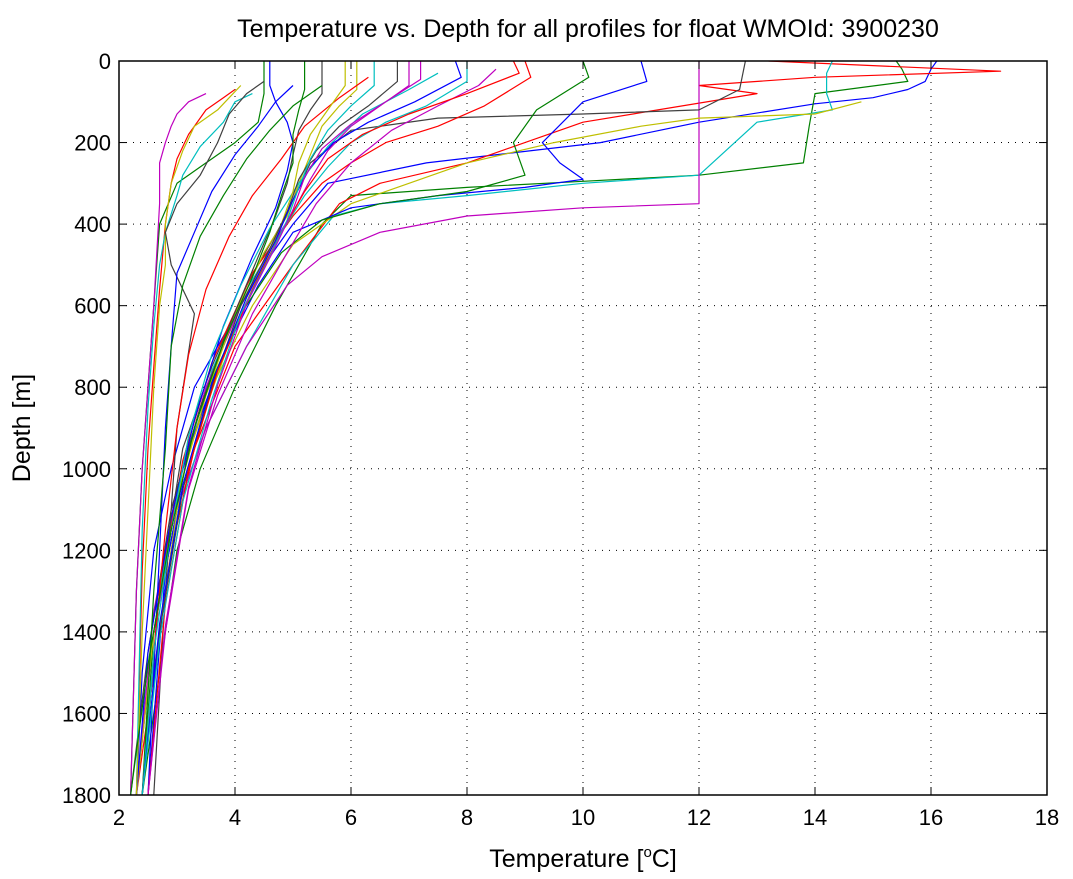  What do you see at coordinates (467, 817) in the screenshot?
I see `x-tick-label: 8` at bounding box center [467, 817].